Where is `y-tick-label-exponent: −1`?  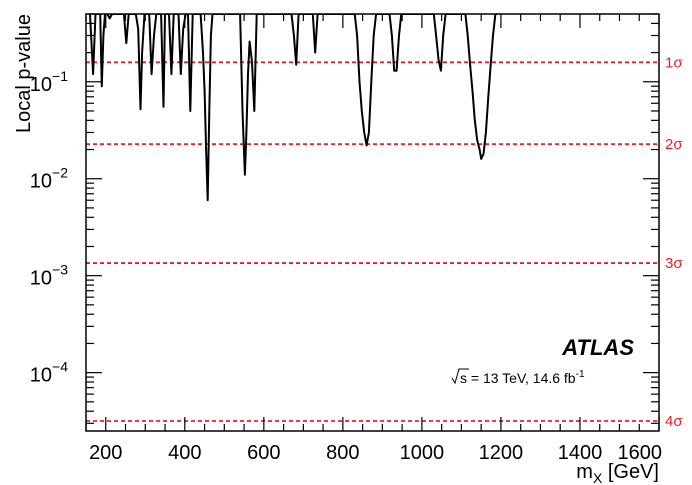
y-tick-label-exponent: −1 is located at coordinates (60, 76).